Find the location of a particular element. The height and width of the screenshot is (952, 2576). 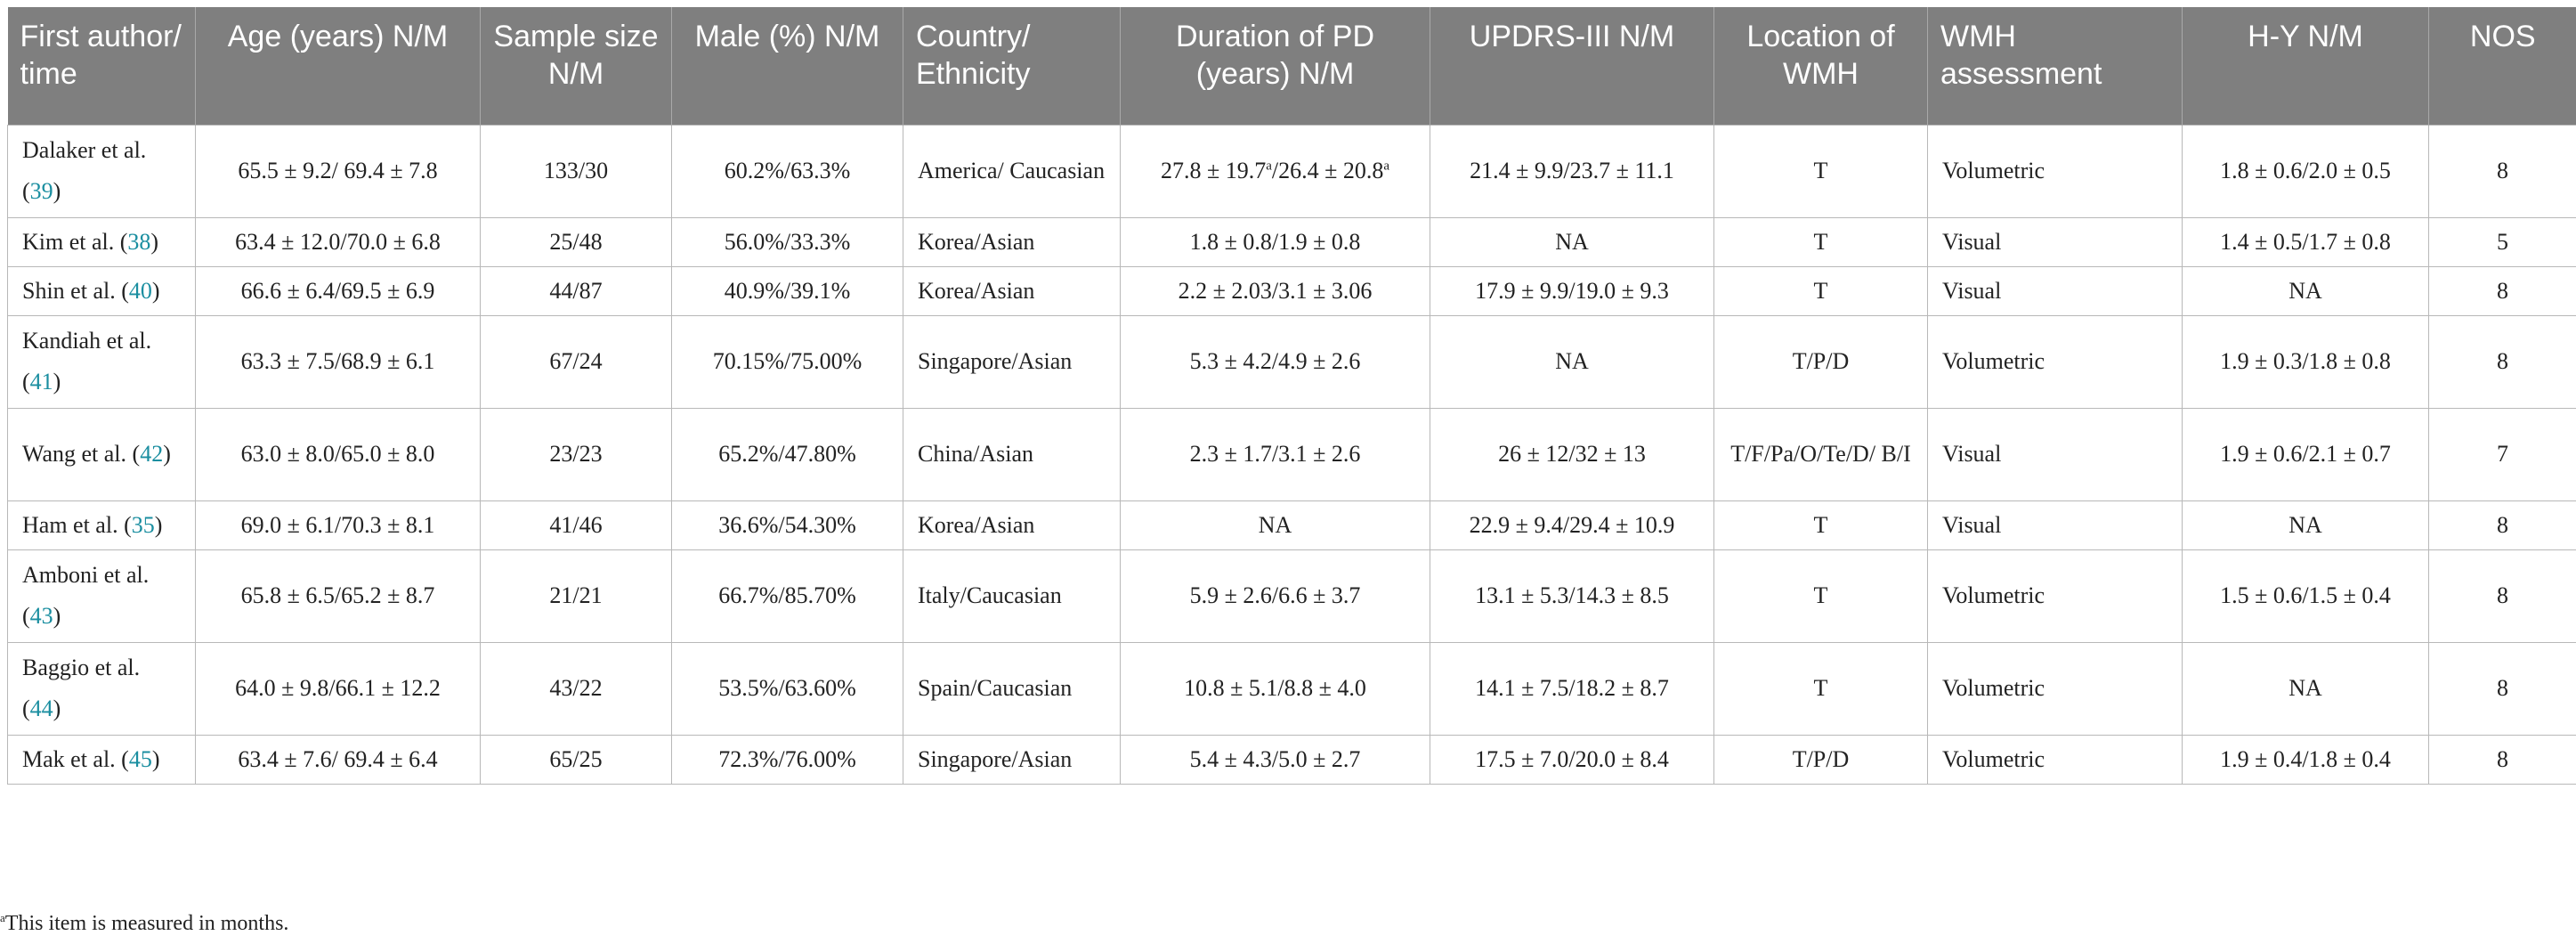

cell-hy: 1.9 ± 0.6/2.1 ± 0.7 is located at coordinates (2306, 454).